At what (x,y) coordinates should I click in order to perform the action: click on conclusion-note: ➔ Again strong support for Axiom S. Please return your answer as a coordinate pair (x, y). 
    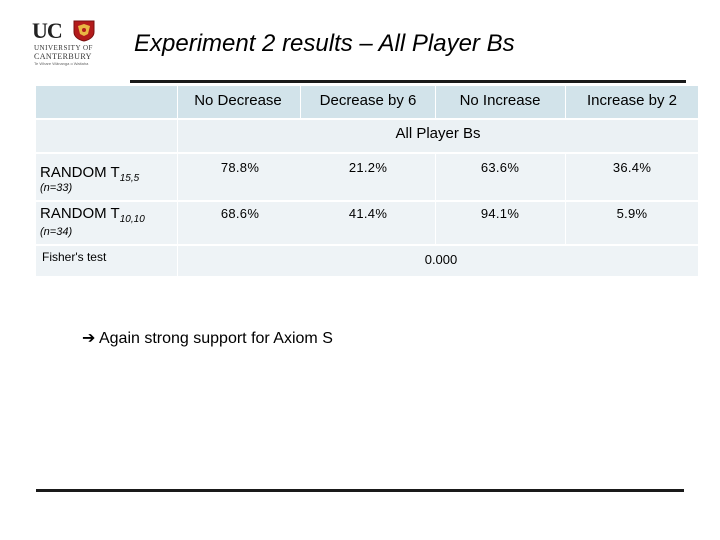
    Looking at the image, I should click on (207, 338).